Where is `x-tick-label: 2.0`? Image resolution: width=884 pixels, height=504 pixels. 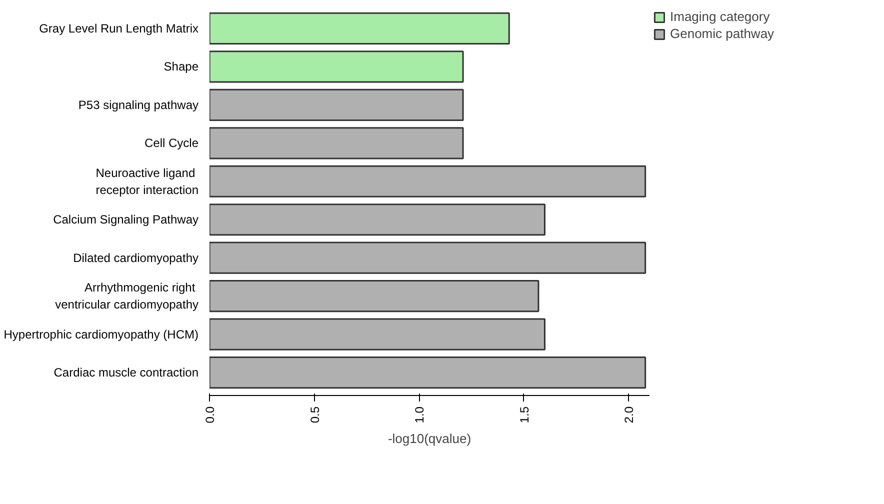 x-tick-label: 2.0 is located at coordinates (629, 415).